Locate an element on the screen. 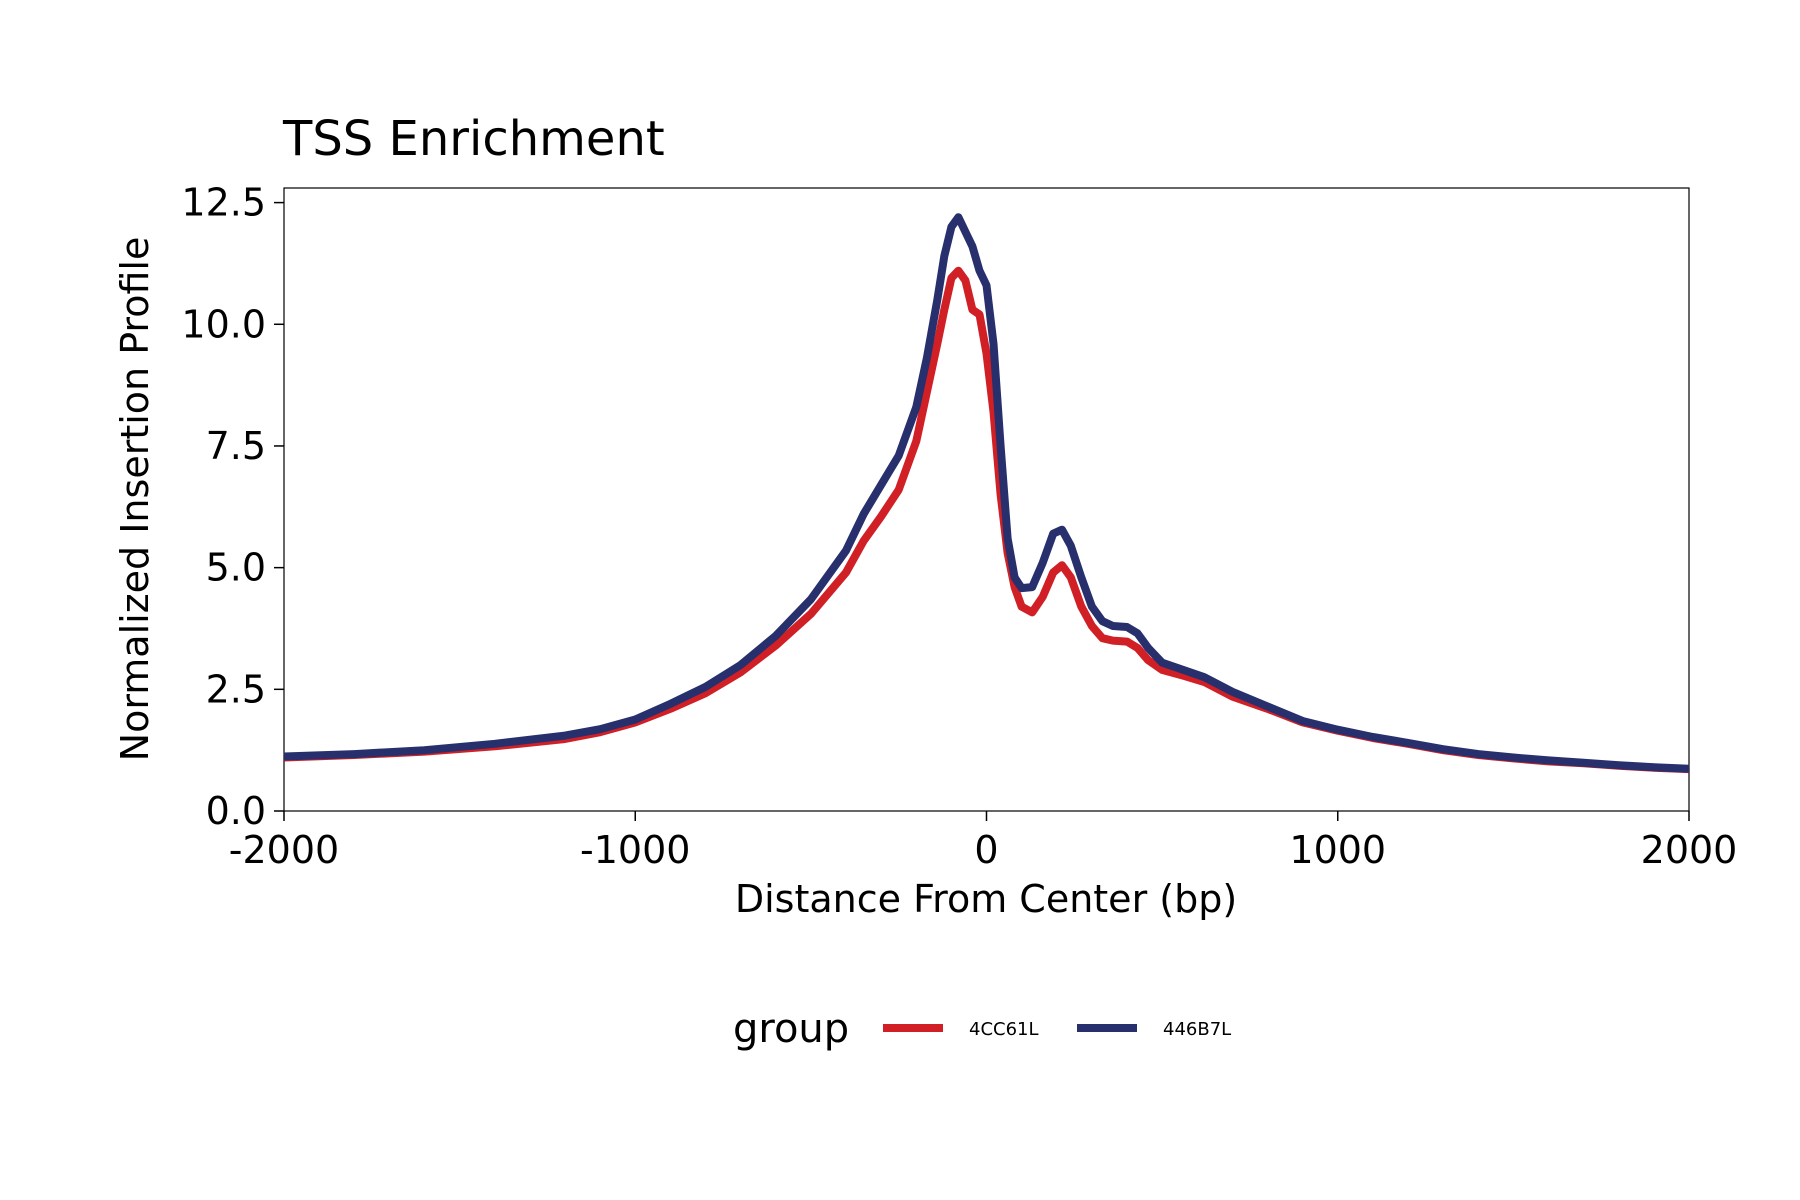 The width and height of the screenshot is (1800, 1200). x-tick-label: 2000 is located at coordinates (1689, 850).